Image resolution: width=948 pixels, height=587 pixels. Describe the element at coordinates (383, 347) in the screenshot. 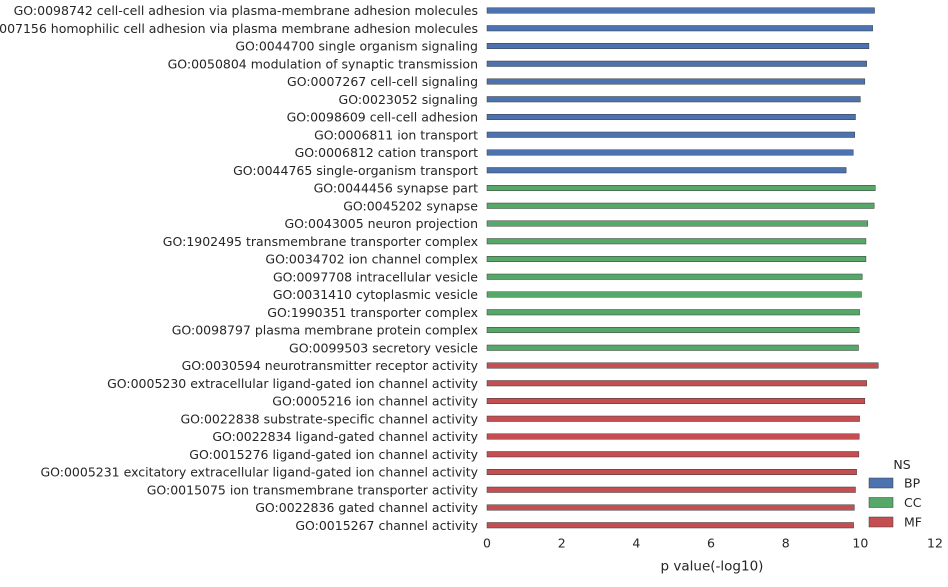

I see `category-label: GO:0099503 secretory vesicle` at that location.